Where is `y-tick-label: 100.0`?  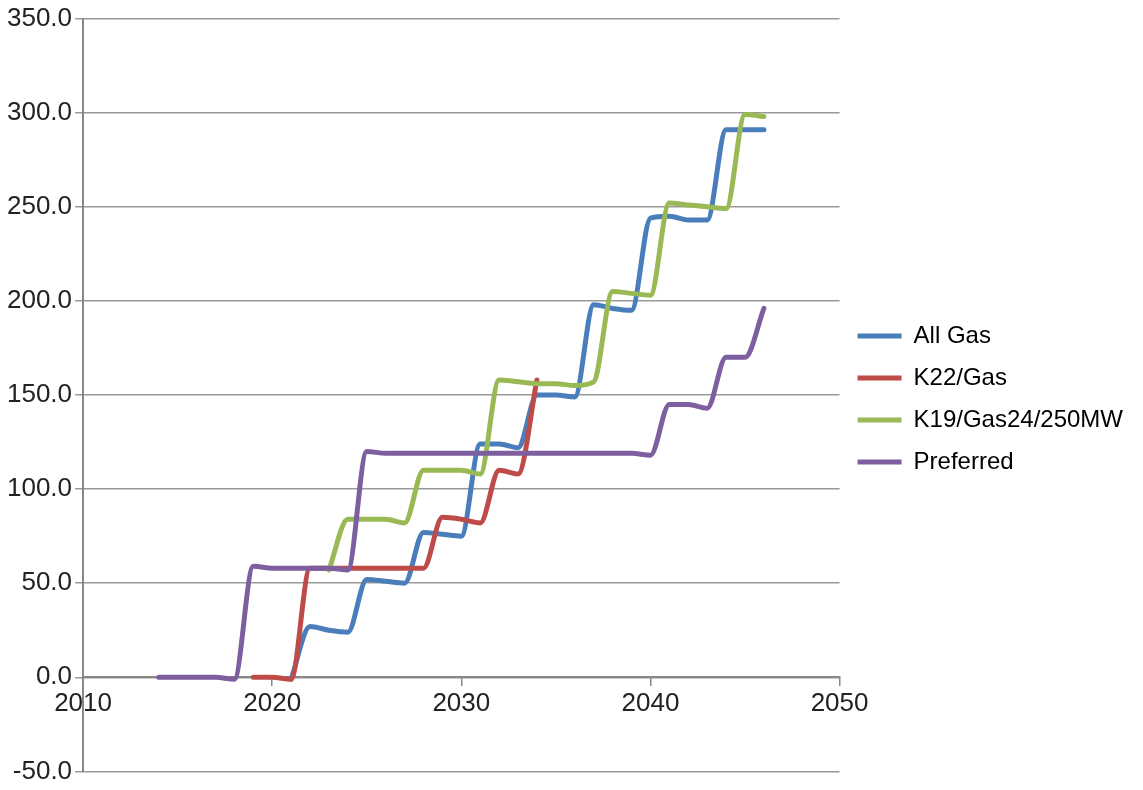 y-tick-label: 100.0 is located at coordinates (39, 487).